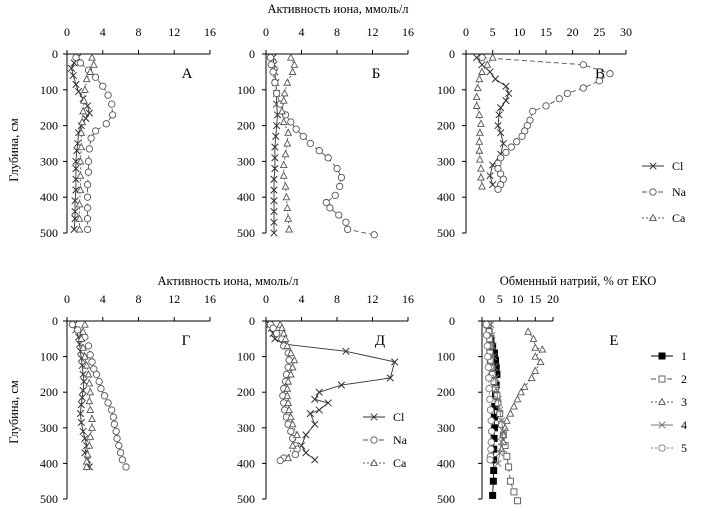 This screenshot has width=703, height=514. Describe the element at coordinates (446, 197) in the screenshot. I see `y-tick-label: 400` at that location.